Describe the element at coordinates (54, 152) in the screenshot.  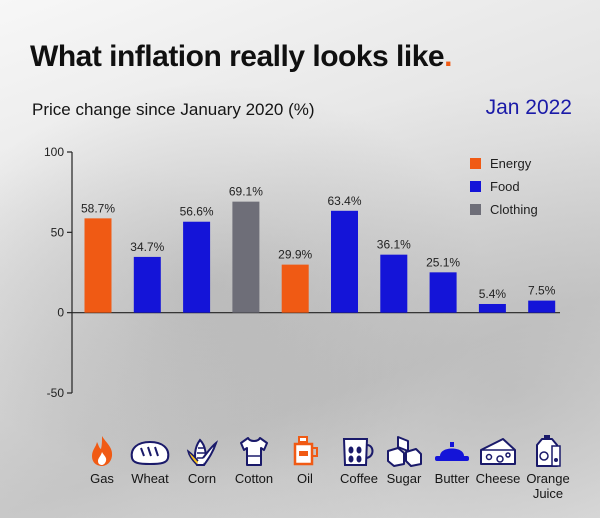
I see `y-tick-label: 100` at that location.